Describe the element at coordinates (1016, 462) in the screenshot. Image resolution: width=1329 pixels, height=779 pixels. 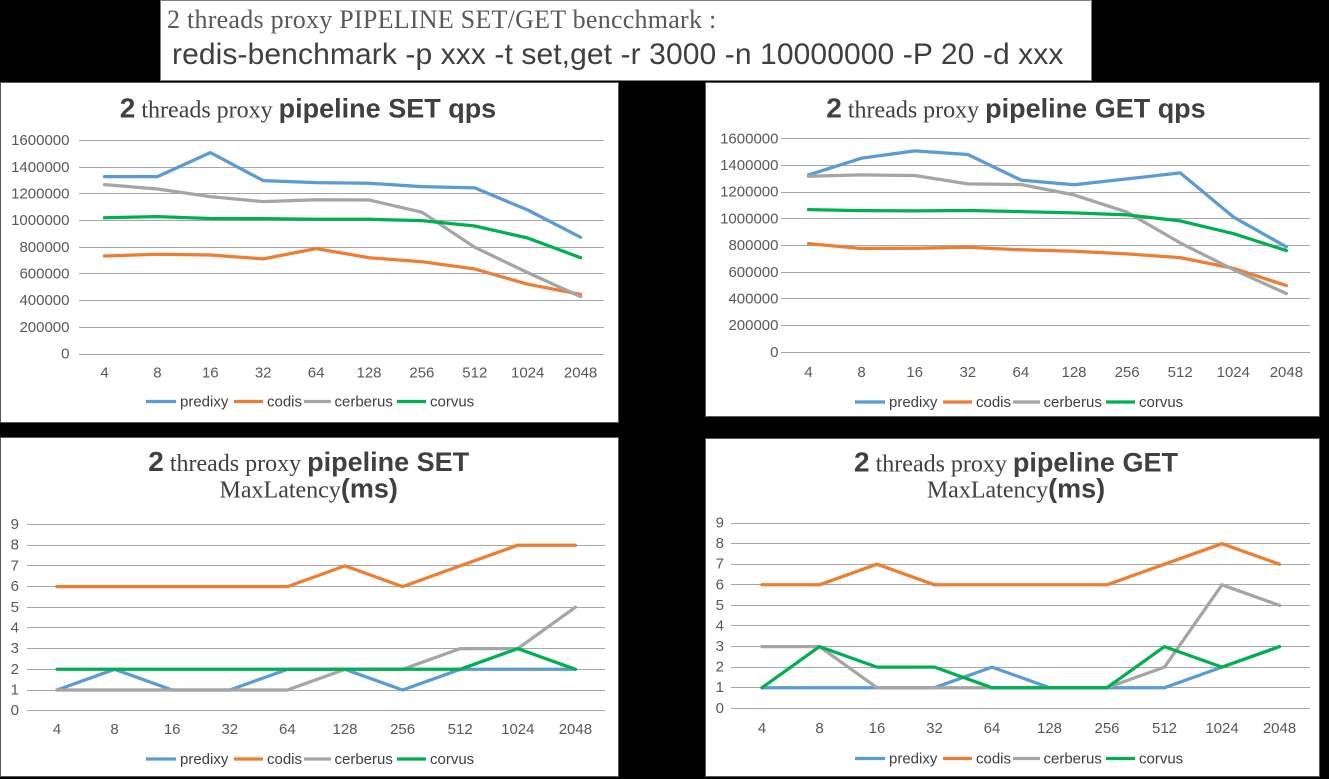
I see `svg-text: 2 threads proxy pipeline GET` at that location.